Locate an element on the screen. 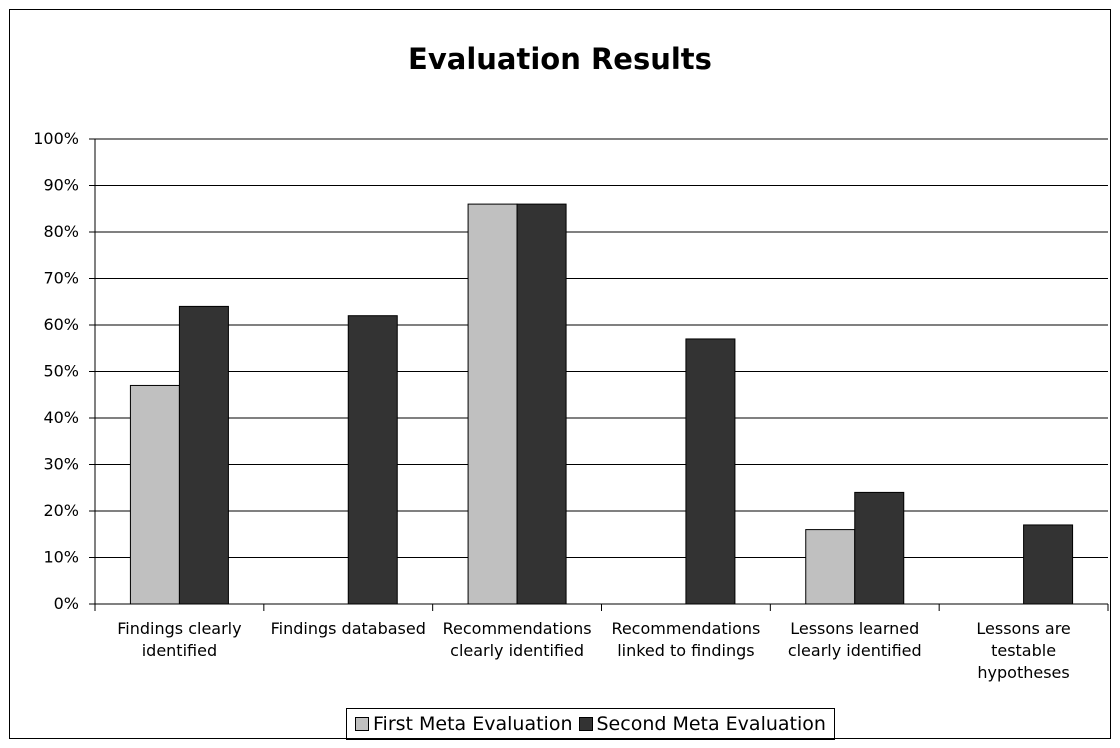 The width and height of the screenshot is (1120, 748). x-category-label: hypotheses is located at coordinates (1023, 672).